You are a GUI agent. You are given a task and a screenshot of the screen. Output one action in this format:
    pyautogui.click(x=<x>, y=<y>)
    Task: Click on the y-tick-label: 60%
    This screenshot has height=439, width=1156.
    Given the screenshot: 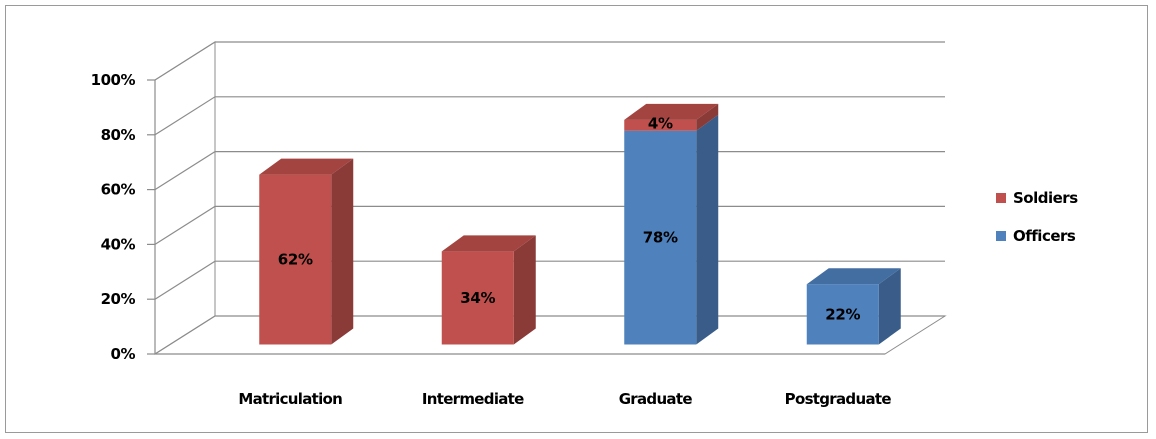 What is the action you would take?
    pyautogui.click(x=118, y=190)
    